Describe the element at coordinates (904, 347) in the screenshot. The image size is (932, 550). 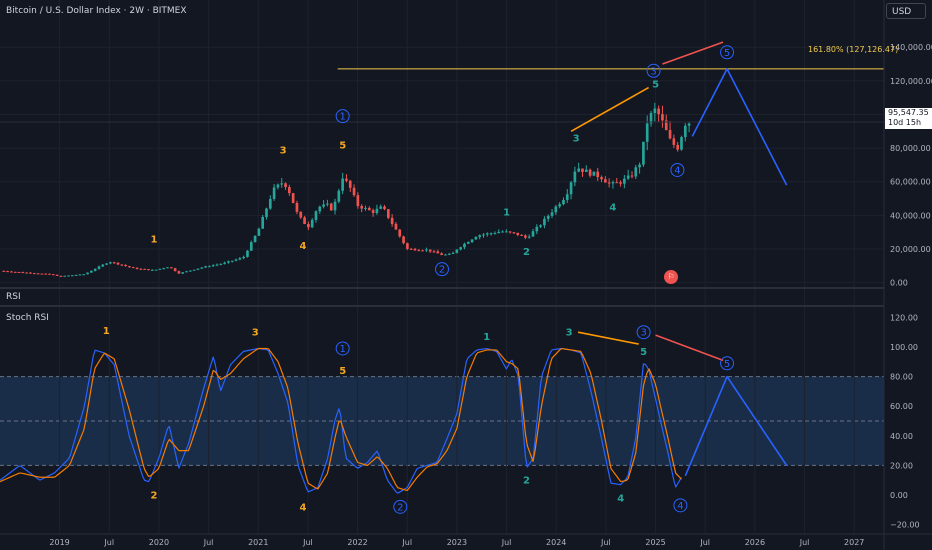
I see `stoch-tick-label: 100.00` at that location.